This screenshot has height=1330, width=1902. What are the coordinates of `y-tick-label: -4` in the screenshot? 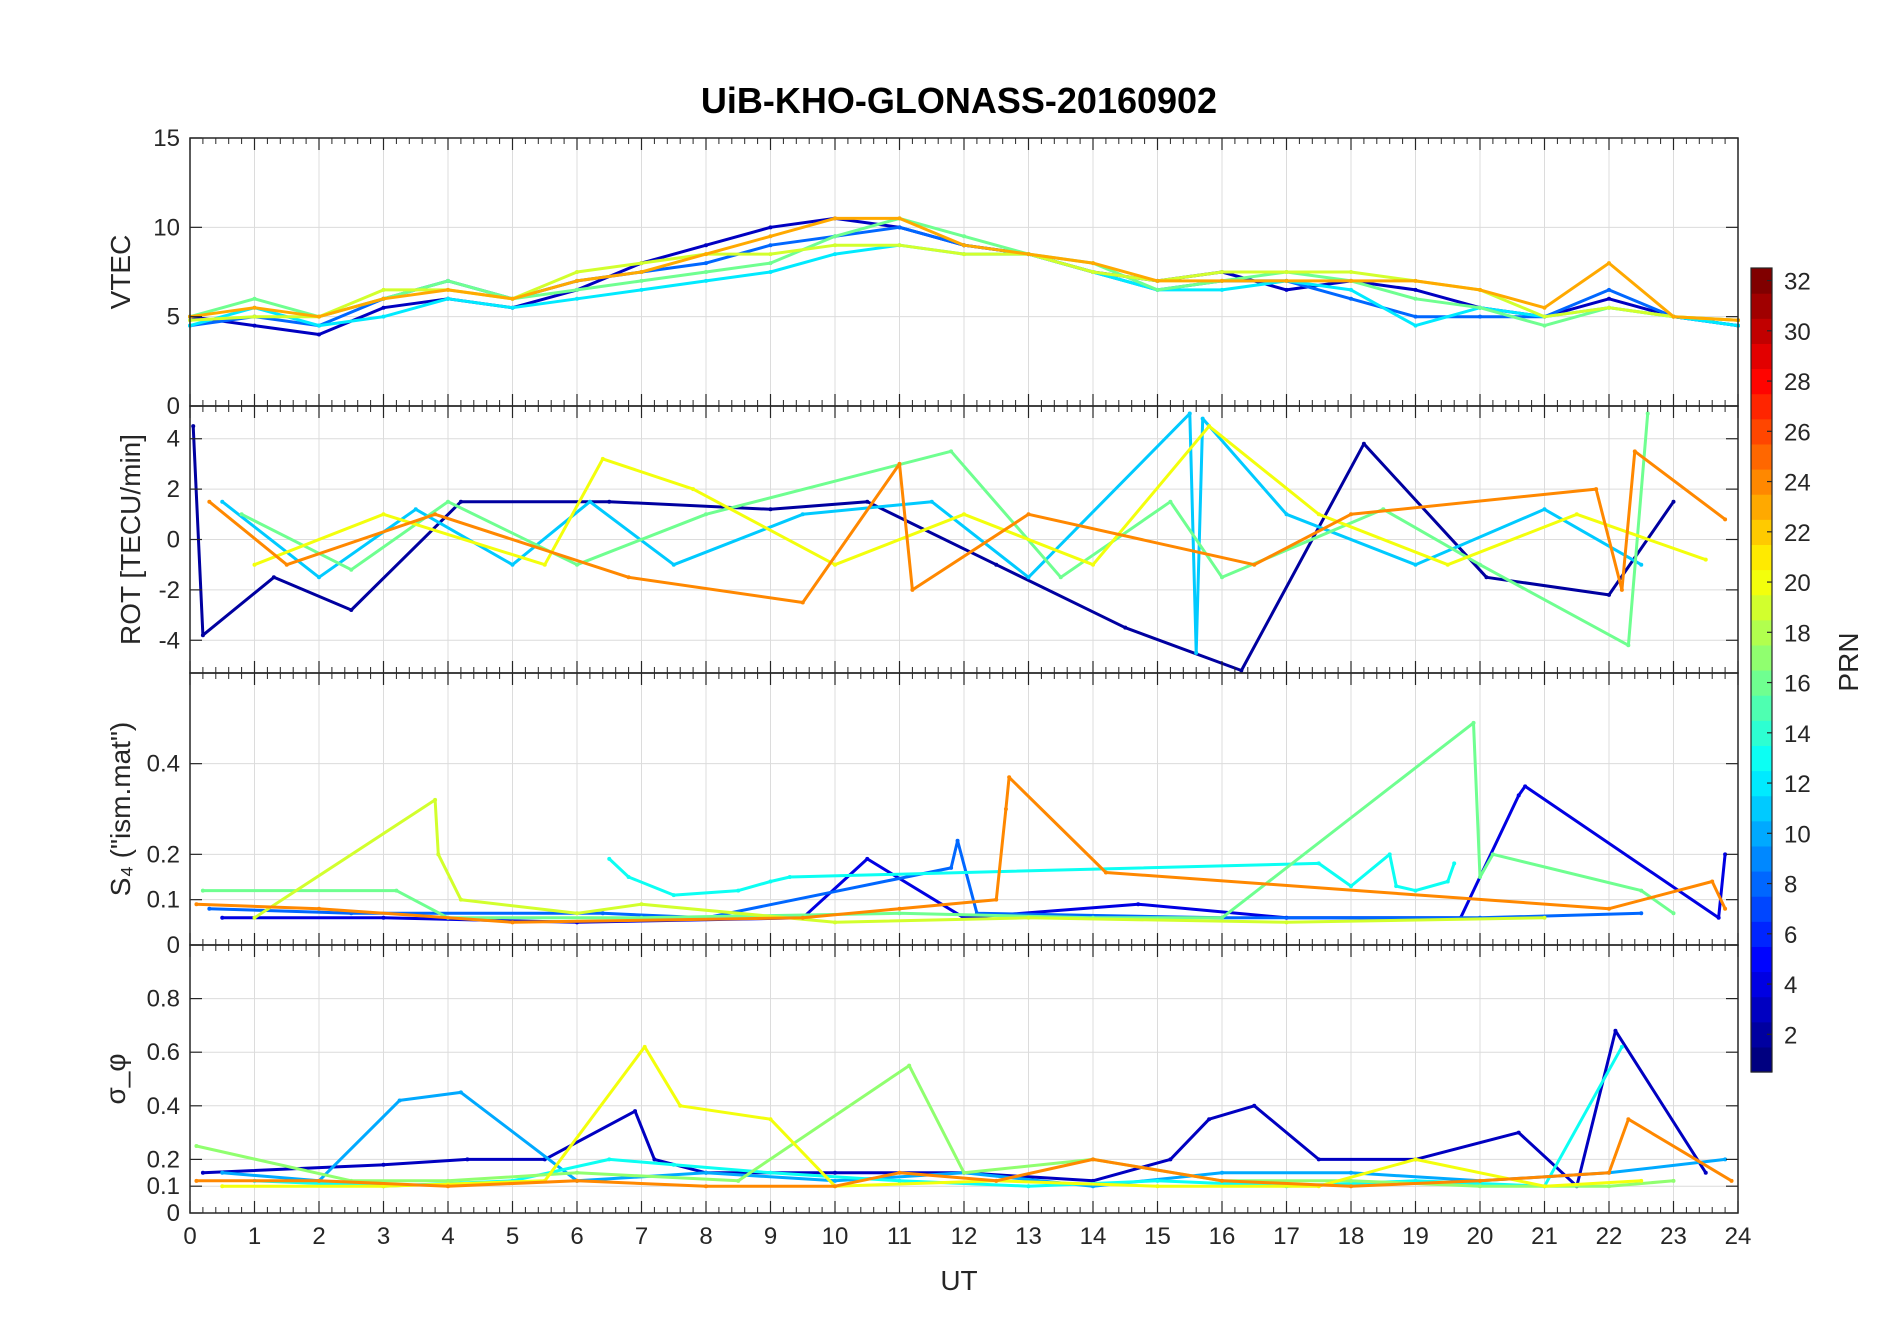 It's located at (169, 640).